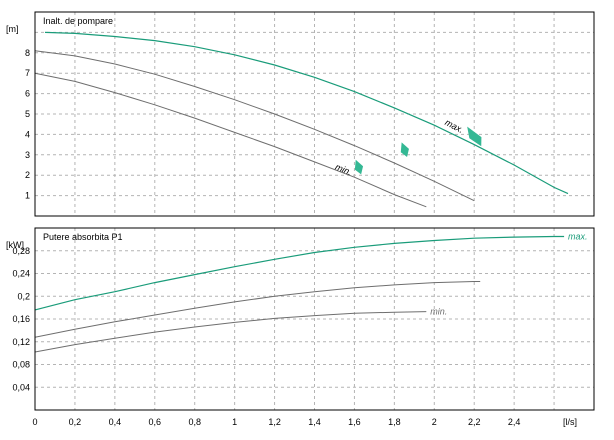  I want to click on x-tick-label: 1, so click(234, 422).